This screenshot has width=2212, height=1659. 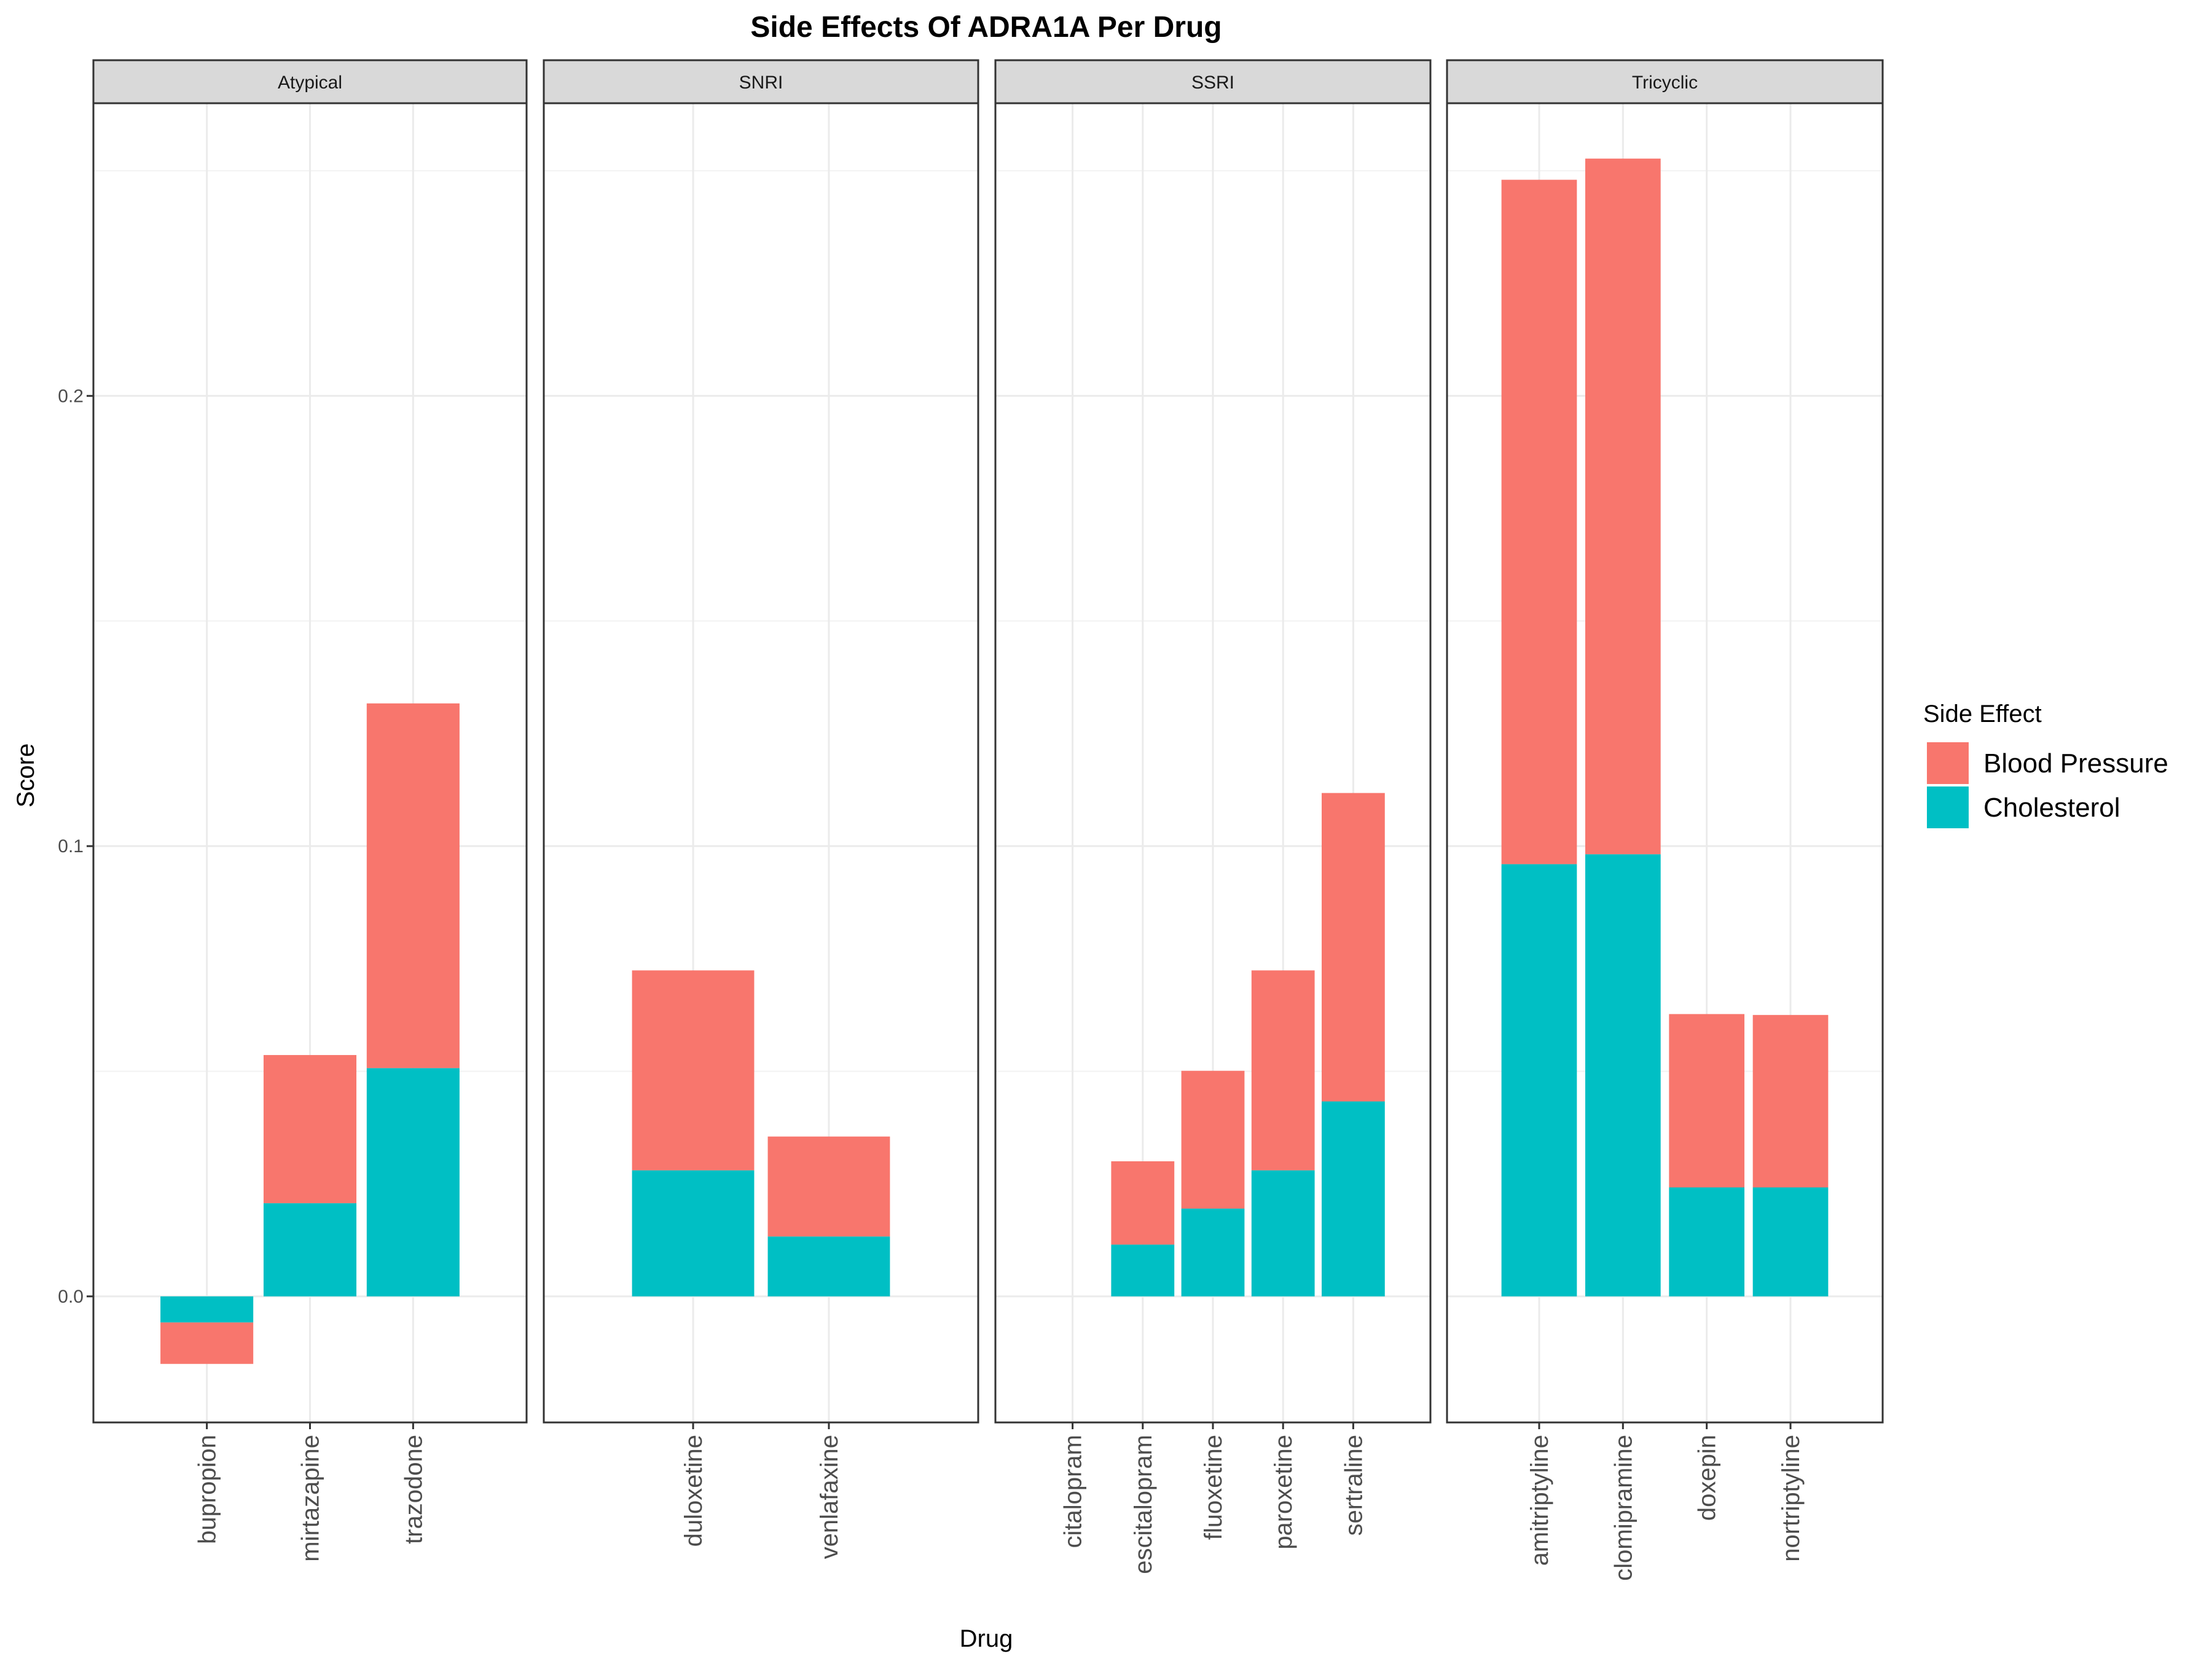 What do you see at coordinates (693, 1491) in the screenshot?
I see `x-tick-label: duloxetine` at bounding box center [693, 1491].